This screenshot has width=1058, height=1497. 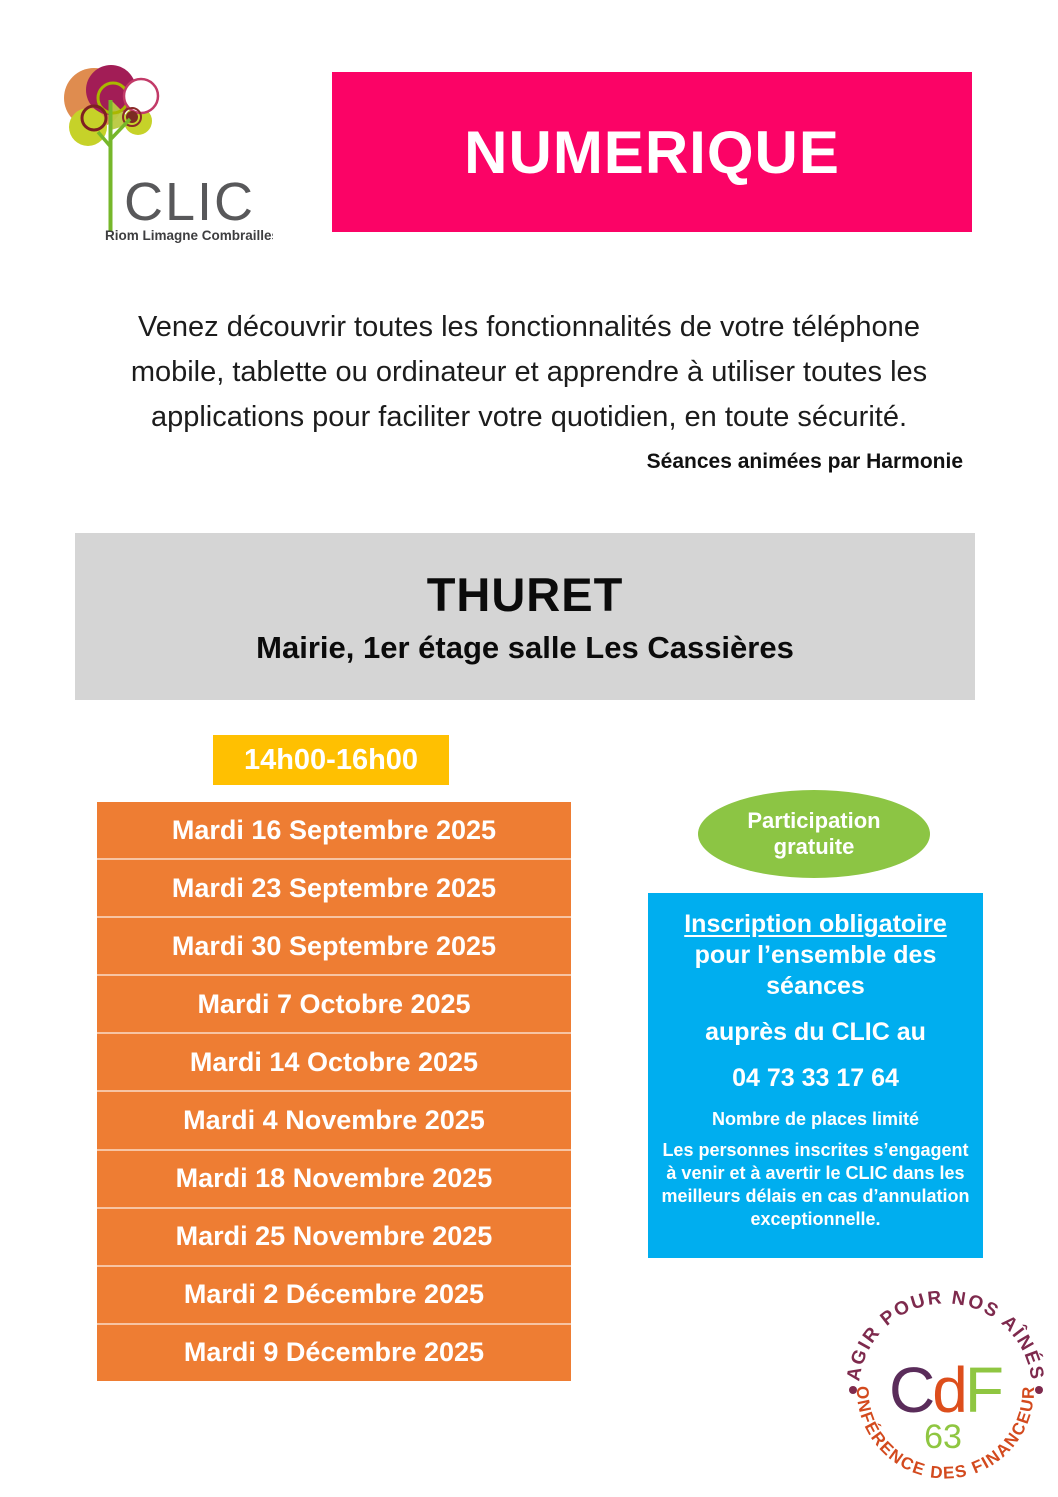 I want to click on registration-phone: 04 73 33 17 64, so click(x=815, y=1078).